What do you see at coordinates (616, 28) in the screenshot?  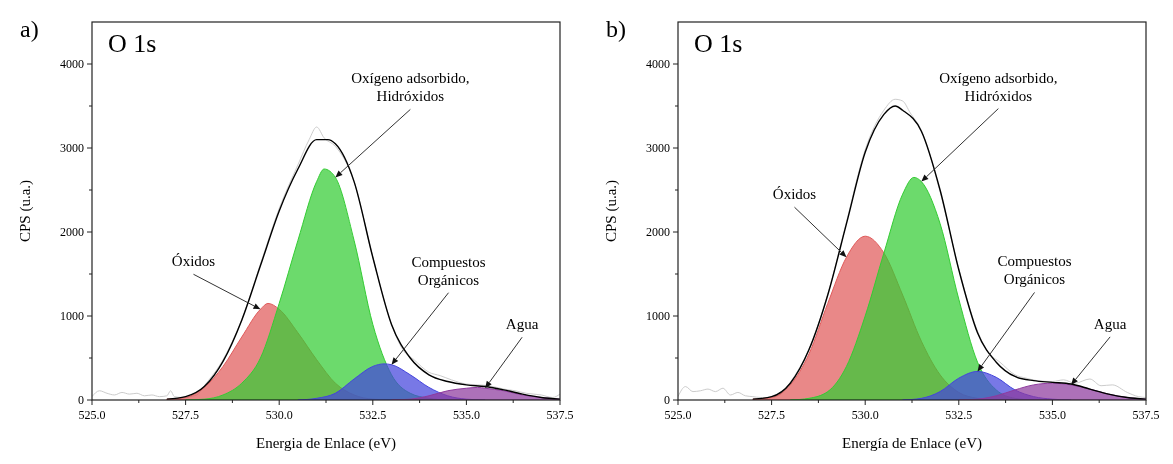 I see `text: b)` at bounding box center [616, 28].